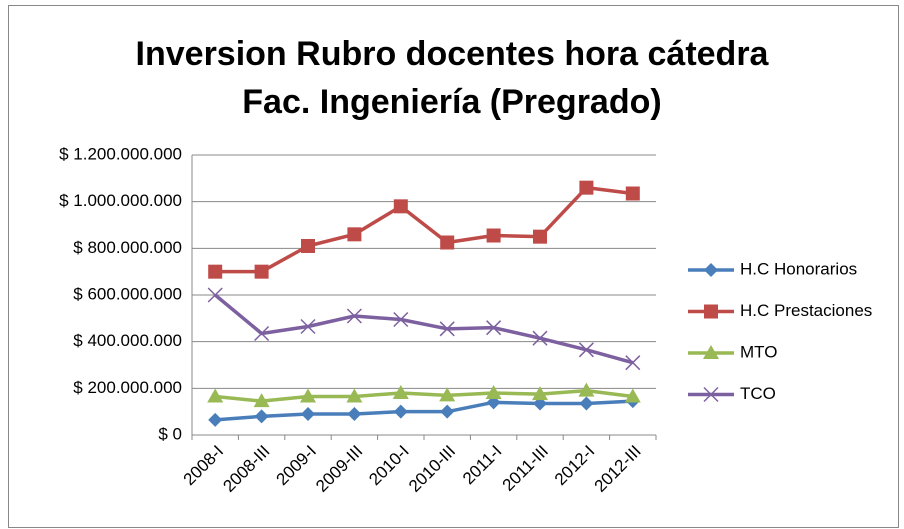 This screenshot has height=529, width=904. I want to click on chart-title: Inversion Rubro docentes hora cátedra, so click(453, 54).